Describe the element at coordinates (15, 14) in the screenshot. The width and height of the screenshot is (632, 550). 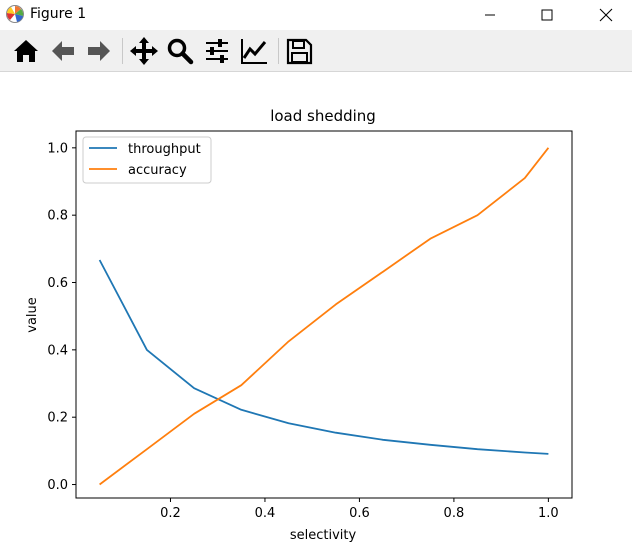
I see `matplotlib-logo-icon` at that location.